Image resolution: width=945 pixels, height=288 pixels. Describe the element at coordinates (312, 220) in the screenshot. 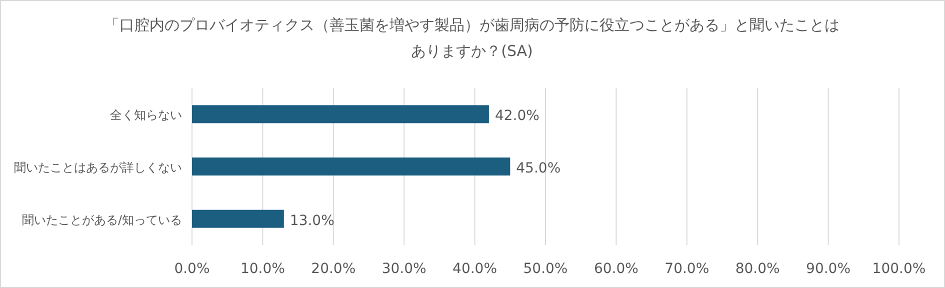

I see `data-label: 13.0%` at that location.